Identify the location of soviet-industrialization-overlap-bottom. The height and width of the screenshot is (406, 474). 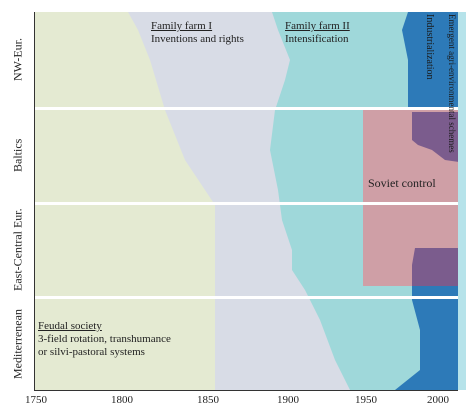
(435, 267).